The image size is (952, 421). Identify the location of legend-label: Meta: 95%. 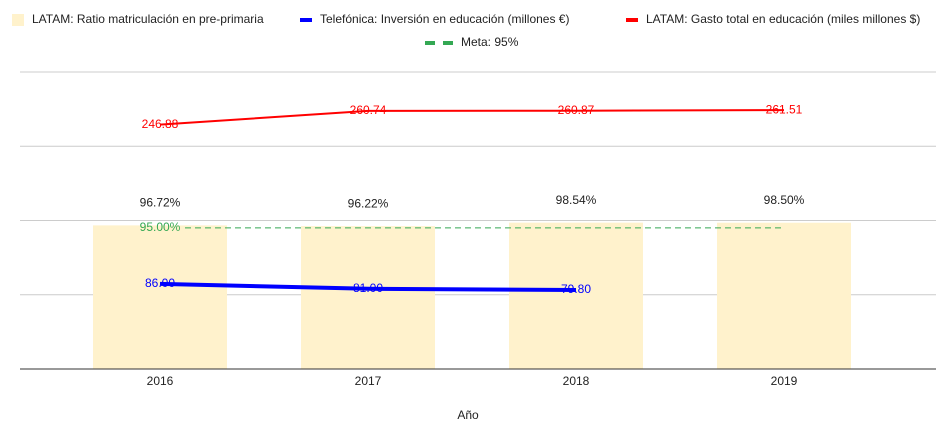
(490, 42).